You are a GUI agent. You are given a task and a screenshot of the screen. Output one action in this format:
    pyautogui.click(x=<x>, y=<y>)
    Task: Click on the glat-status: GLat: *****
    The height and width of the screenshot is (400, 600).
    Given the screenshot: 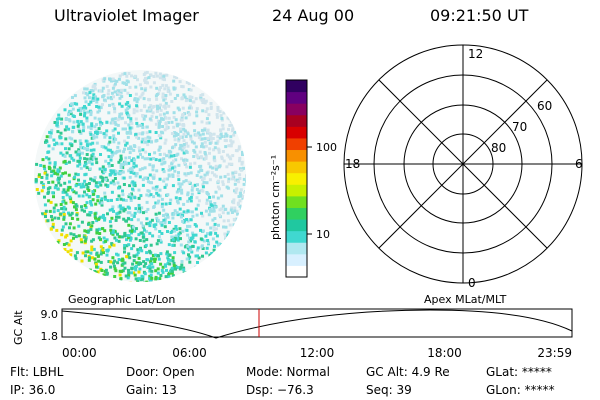 What is the action you would take?
    pyautogui.click(x=519, y=372)
    